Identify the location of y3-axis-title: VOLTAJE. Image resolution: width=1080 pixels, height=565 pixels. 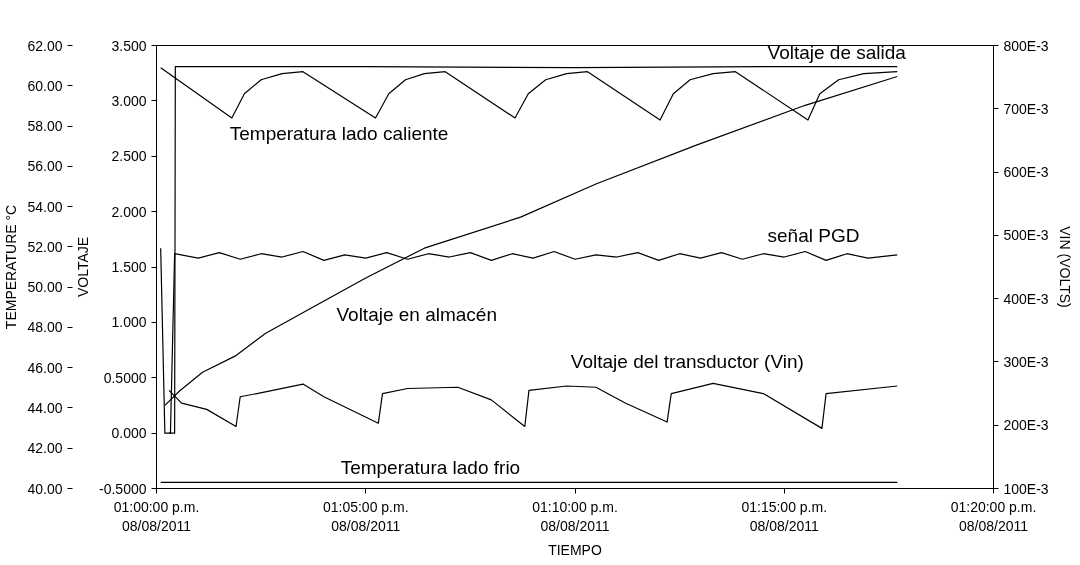
(83, 267).